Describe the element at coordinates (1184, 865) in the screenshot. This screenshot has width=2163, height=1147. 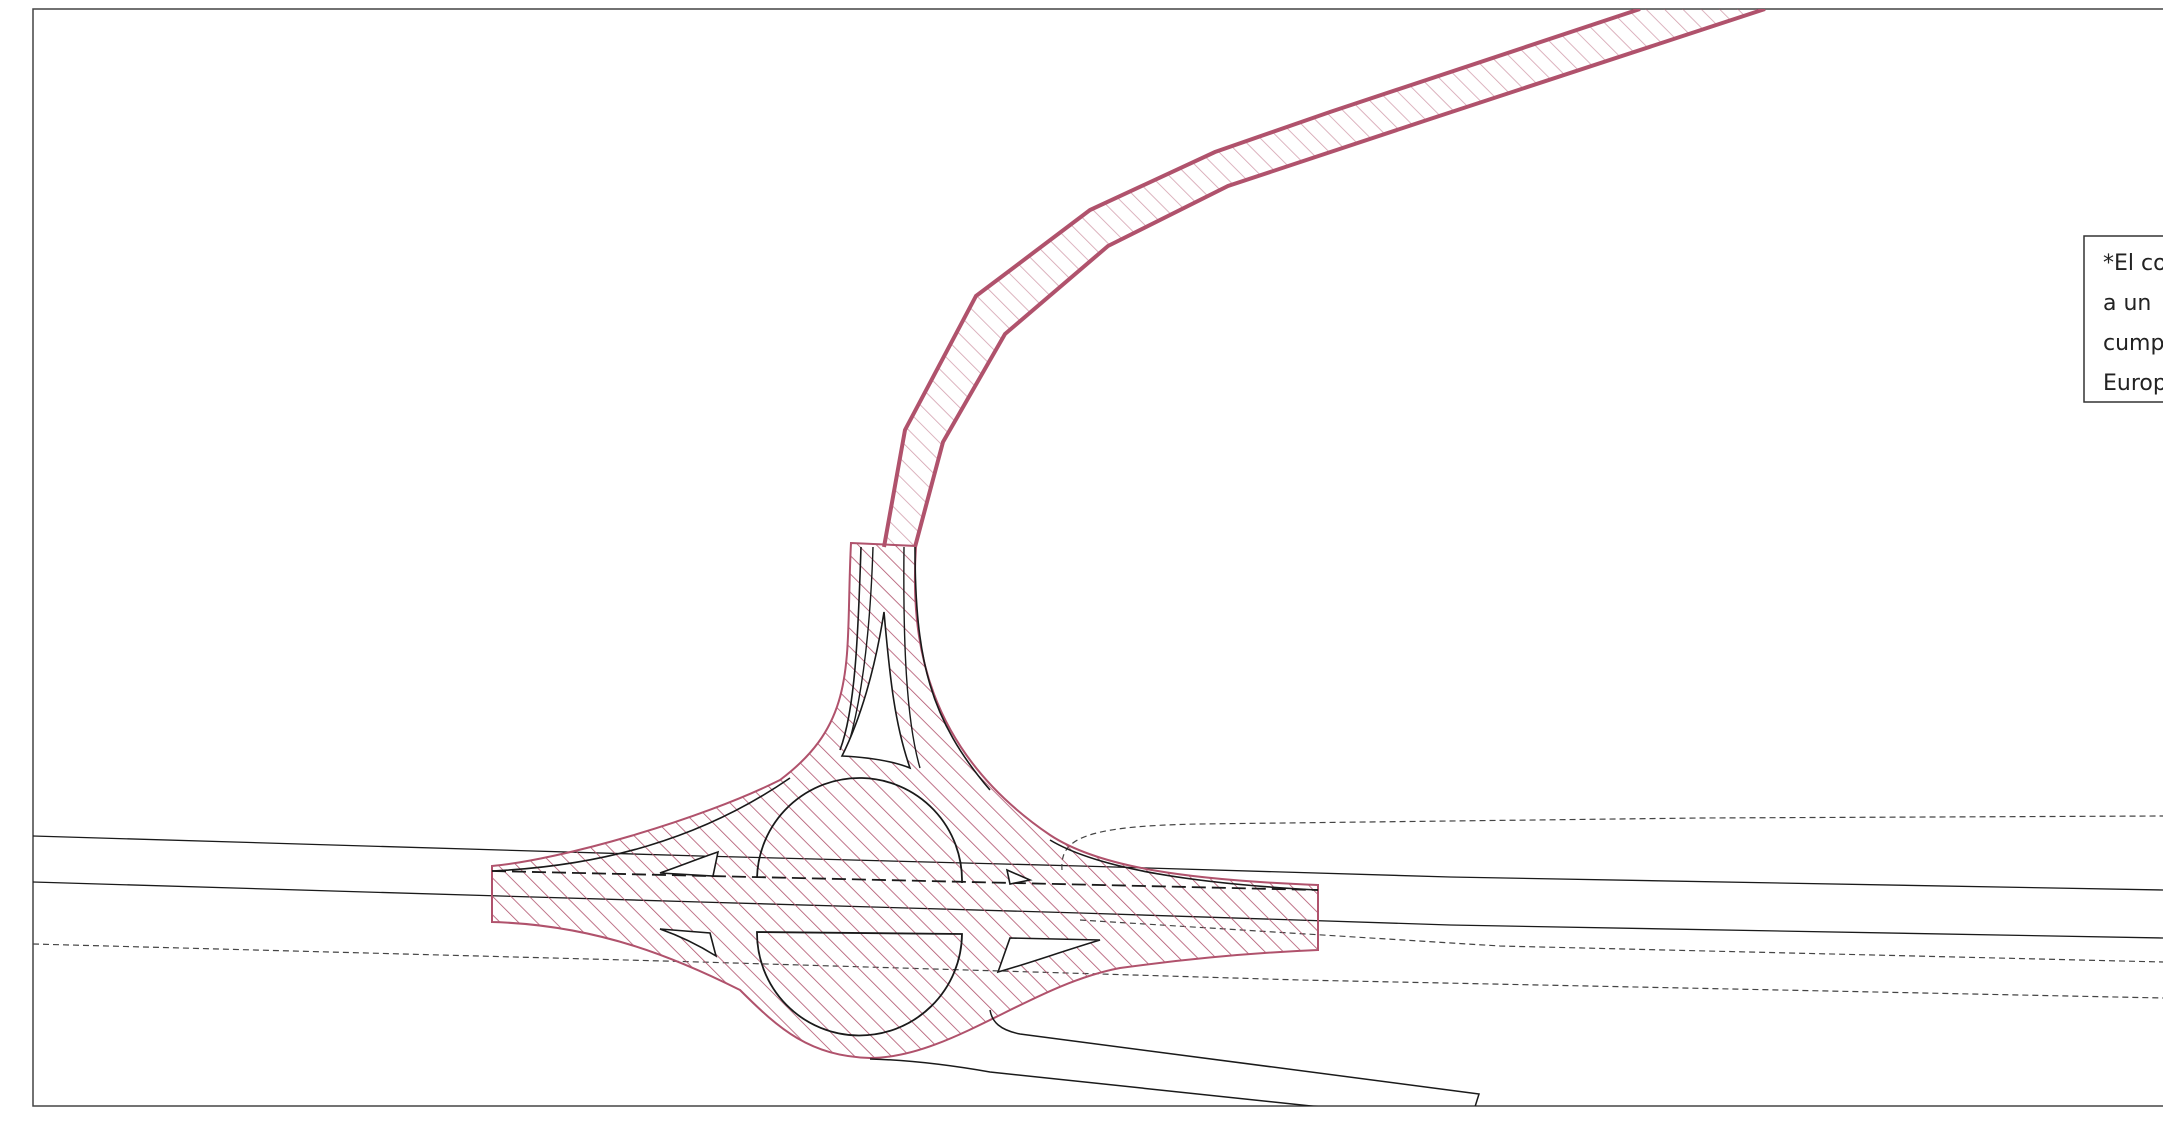
I see `junction-curve-east` at that location.